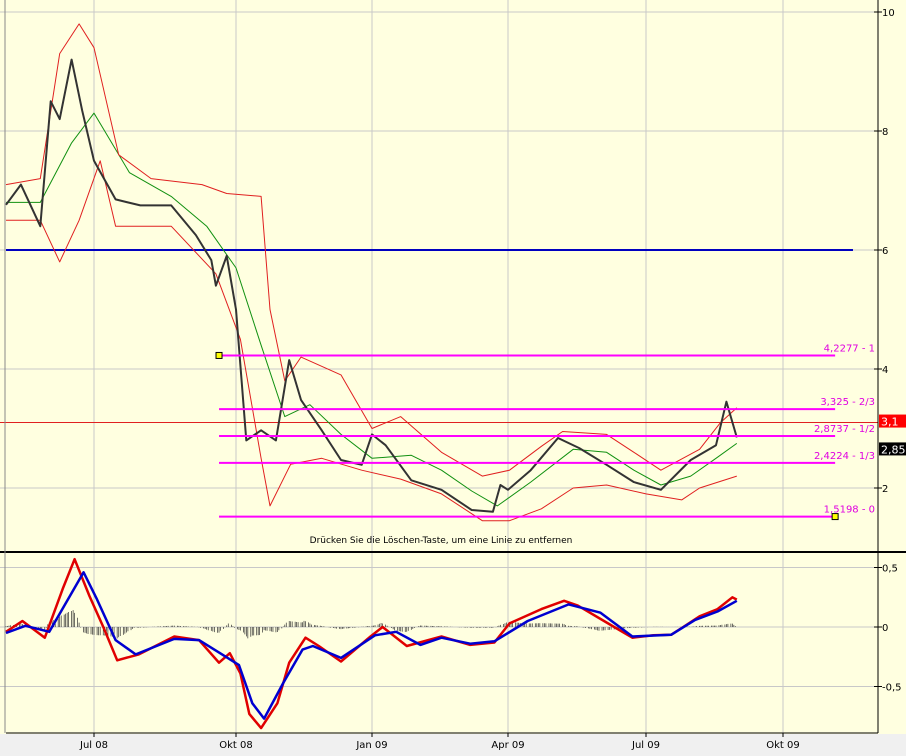  I want to click on macd-y-tick-label: 0,5, so click(890, 569).